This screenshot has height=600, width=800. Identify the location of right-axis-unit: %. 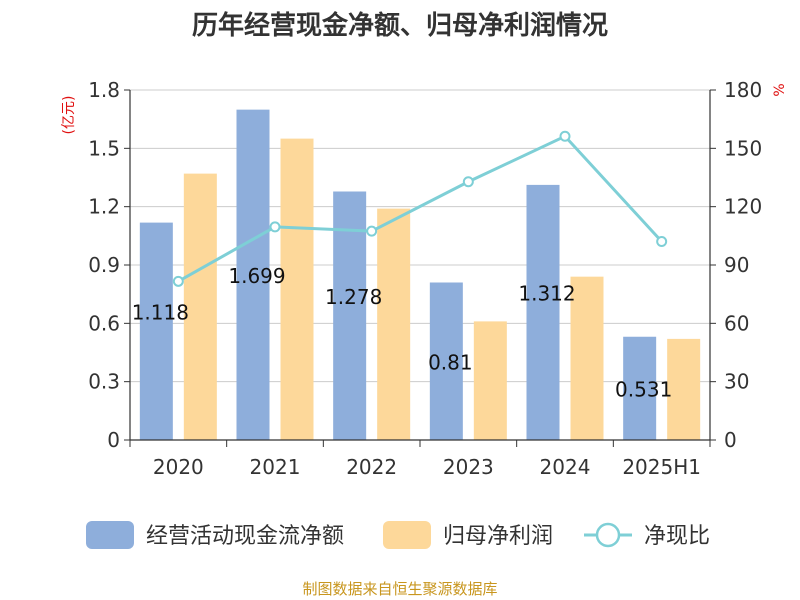
(780, 89).